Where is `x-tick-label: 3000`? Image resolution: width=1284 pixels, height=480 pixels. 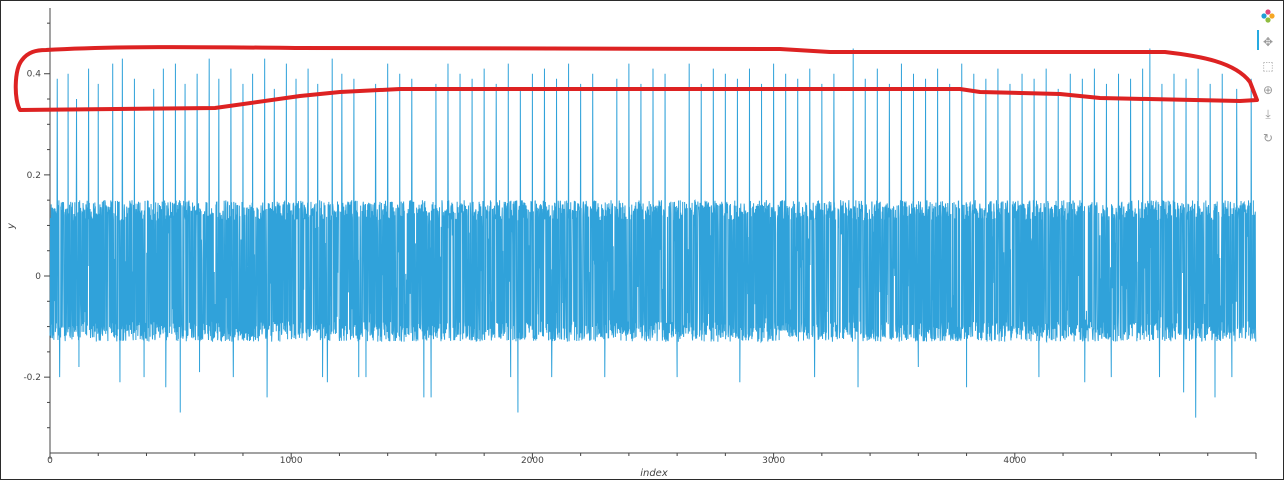 x-tick-label: 3000 is located at coordinates (773, 461).